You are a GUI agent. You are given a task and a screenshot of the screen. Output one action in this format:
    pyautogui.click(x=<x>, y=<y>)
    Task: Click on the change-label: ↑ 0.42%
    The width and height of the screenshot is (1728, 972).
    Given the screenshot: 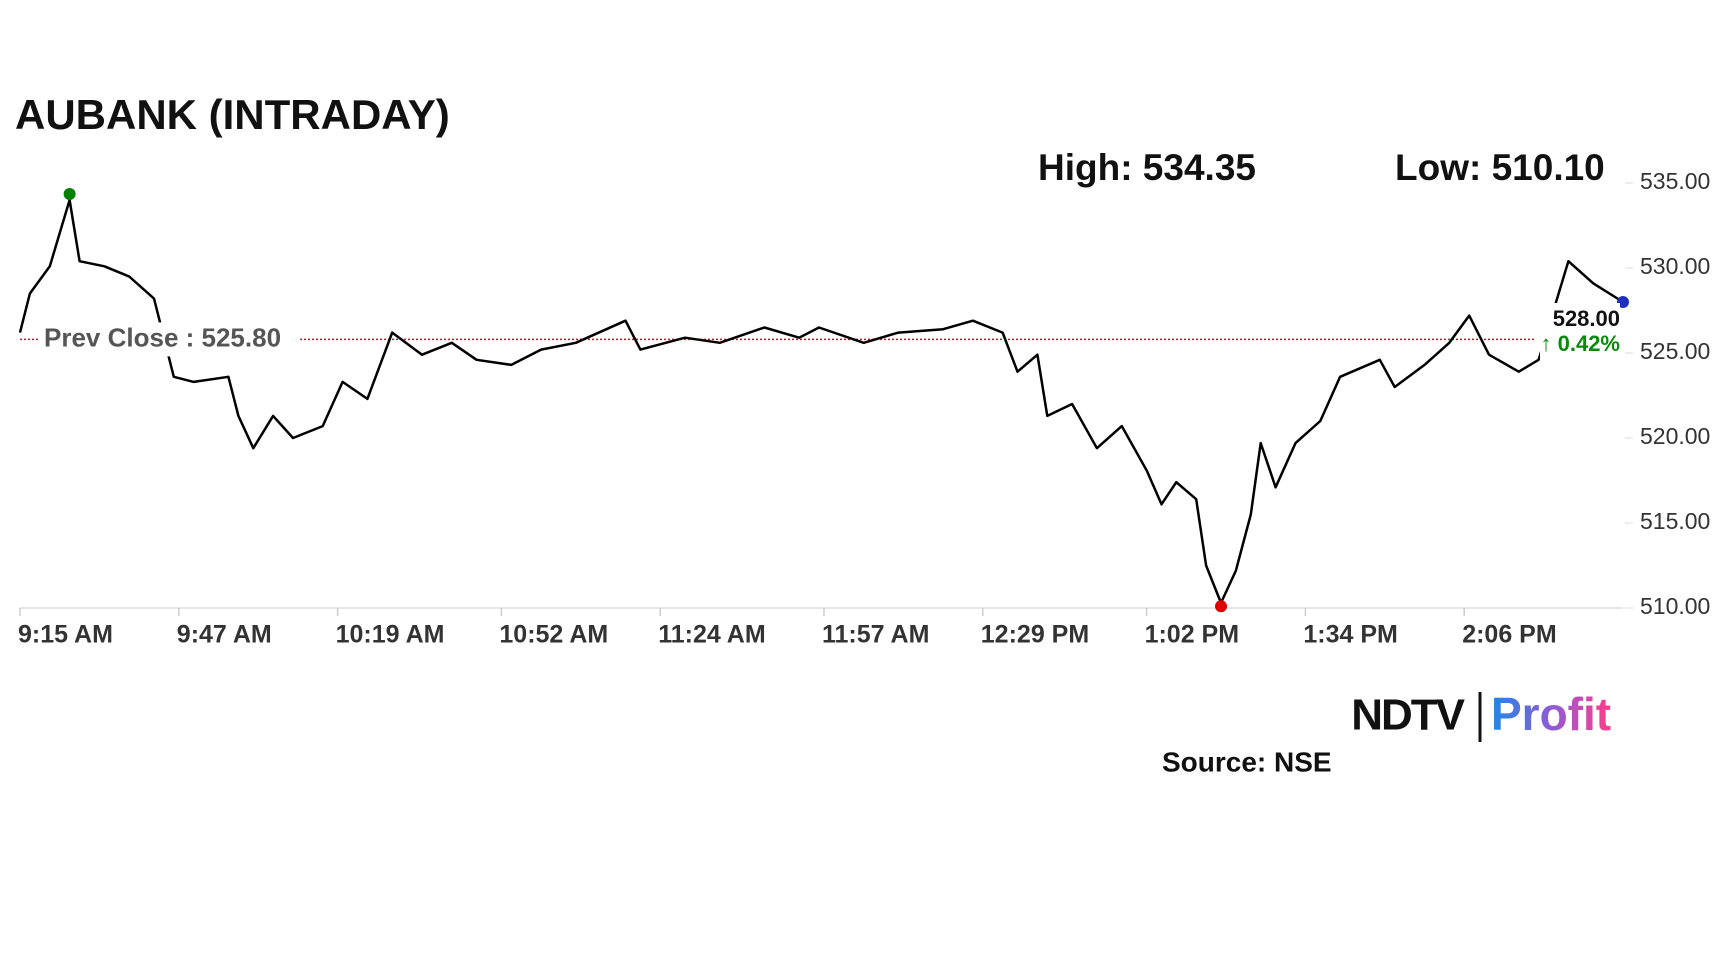 What is the action you would take?
    pyautogui.click(x=1581, y=343)
    